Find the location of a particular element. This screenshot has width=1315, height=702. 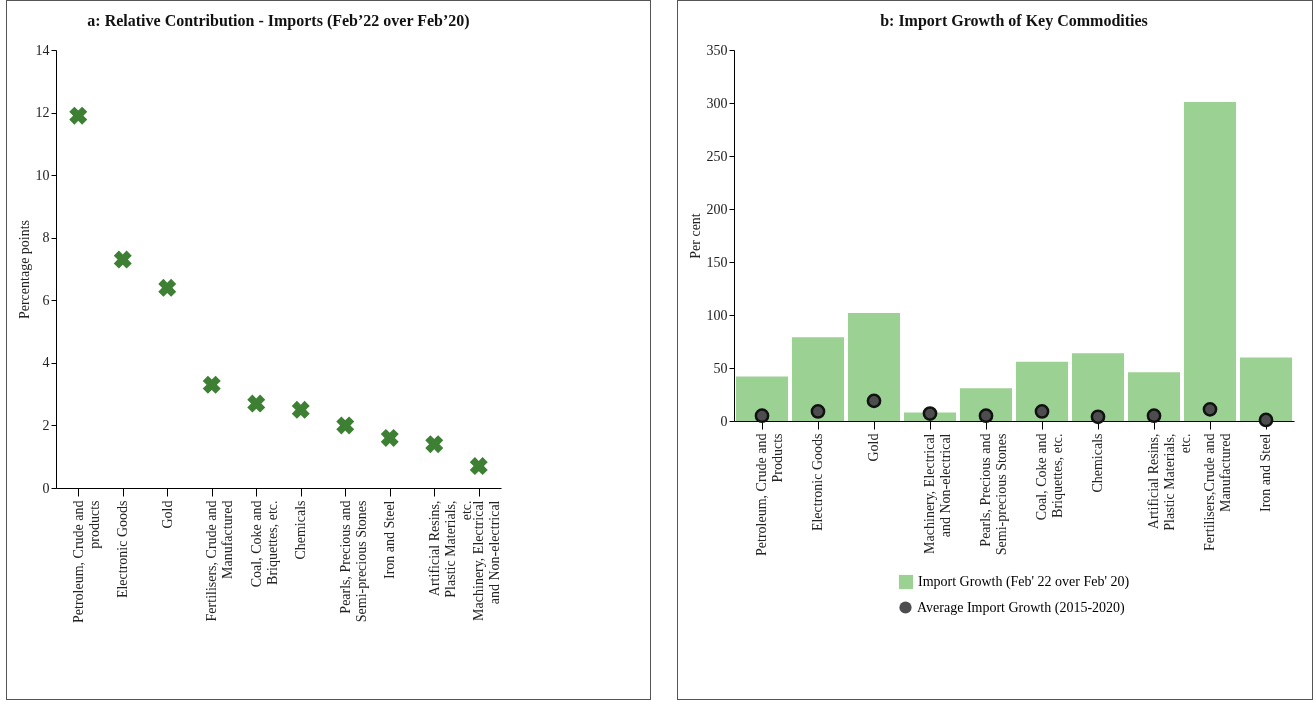

x-tick-label: Machinery, Electrical and Non-electrical is located at coordinates (937, 493).